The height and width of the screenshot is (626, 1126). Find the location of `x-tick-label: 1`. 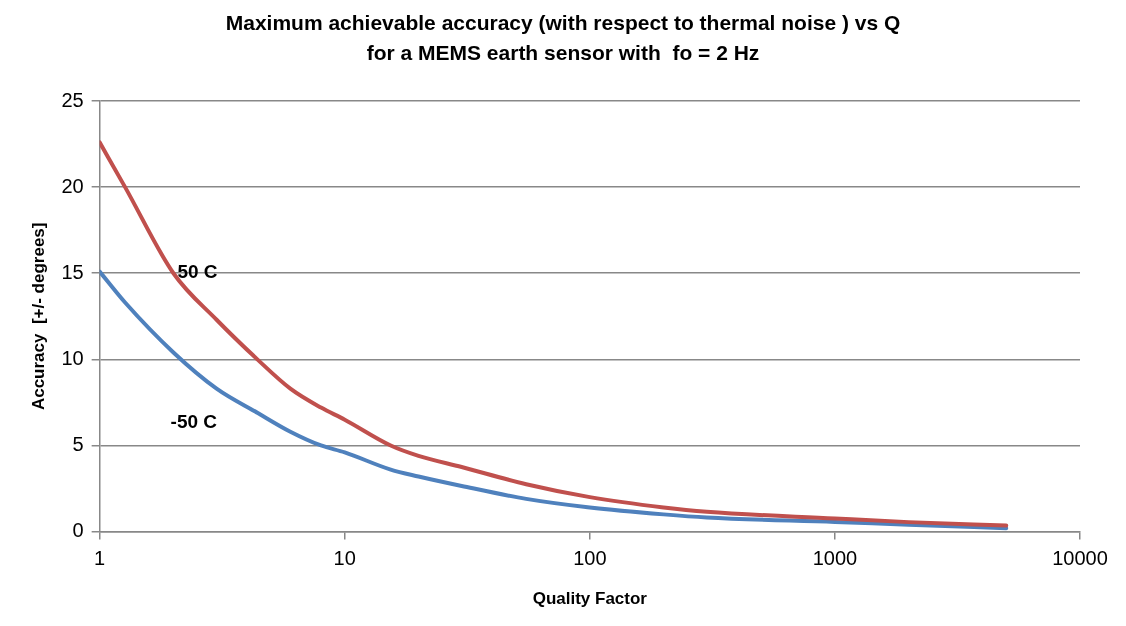

x-tick-label: 1 is located at coordinates (100, 558).